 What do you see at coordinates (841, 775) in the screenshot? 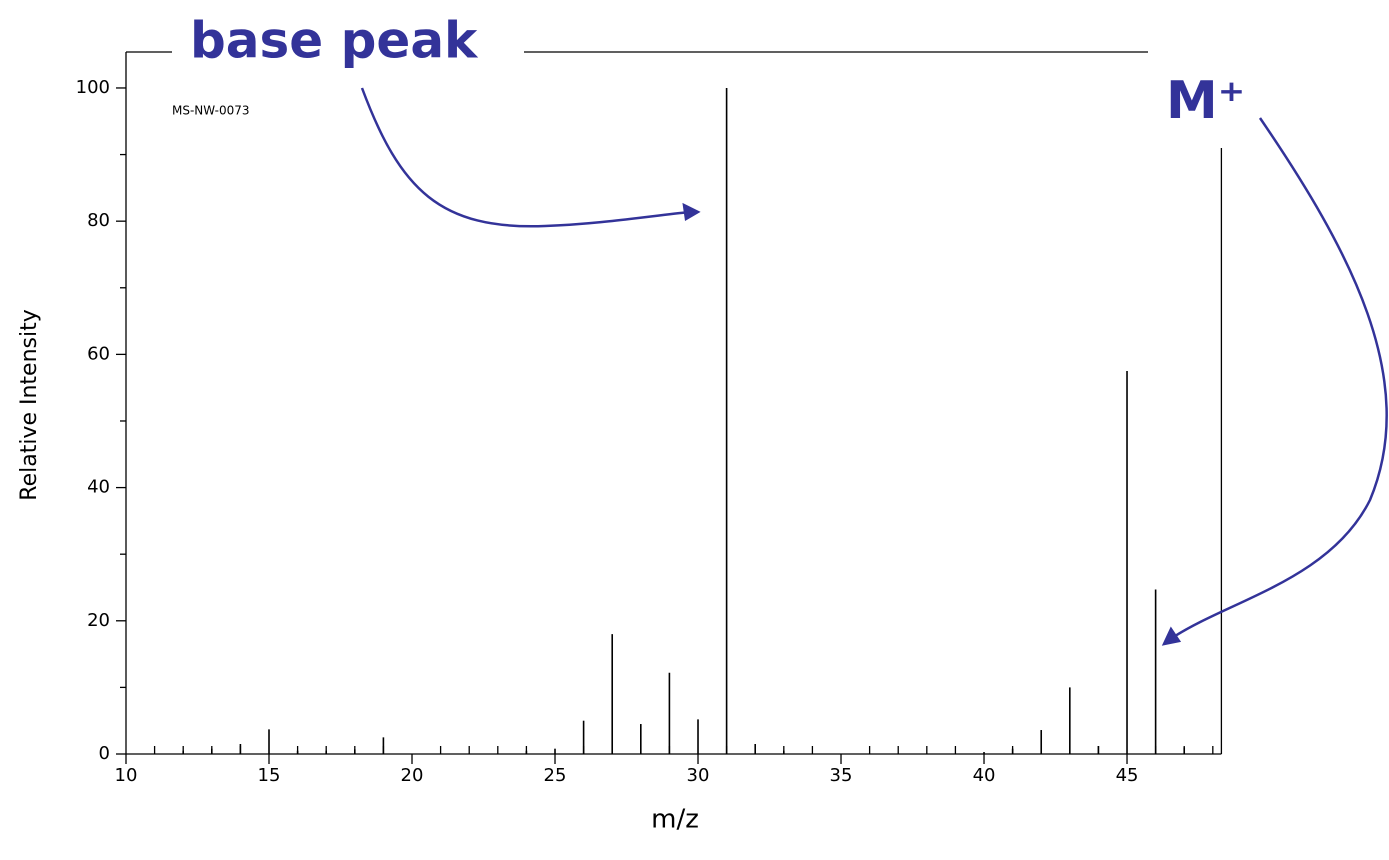
I see `x-tick-label: 35` at bounding box center [841, 775].